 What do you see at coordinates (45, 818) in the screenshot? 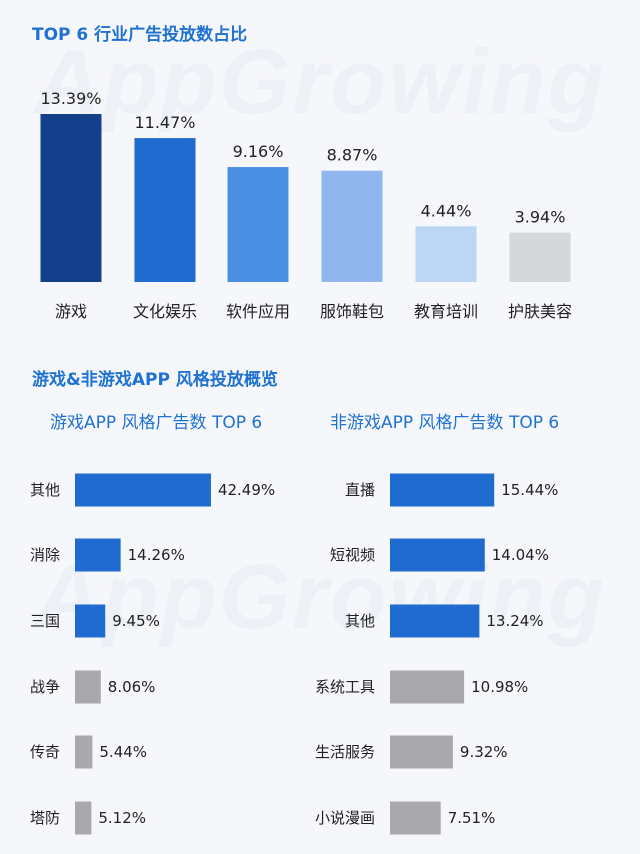
I see `game-category-label: 塔防` at bounding box center [45, 818].